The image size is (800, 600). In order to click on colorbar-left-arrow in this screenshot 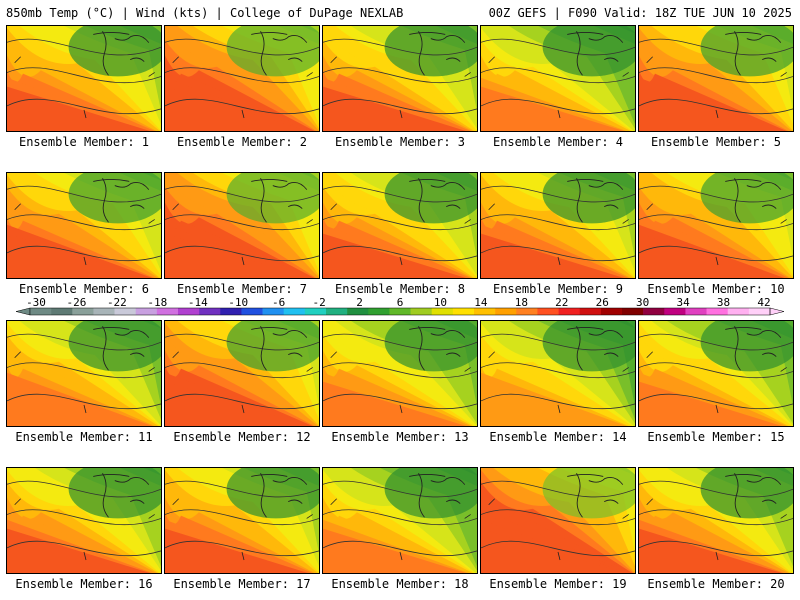, I will do `click(23, 311)`.